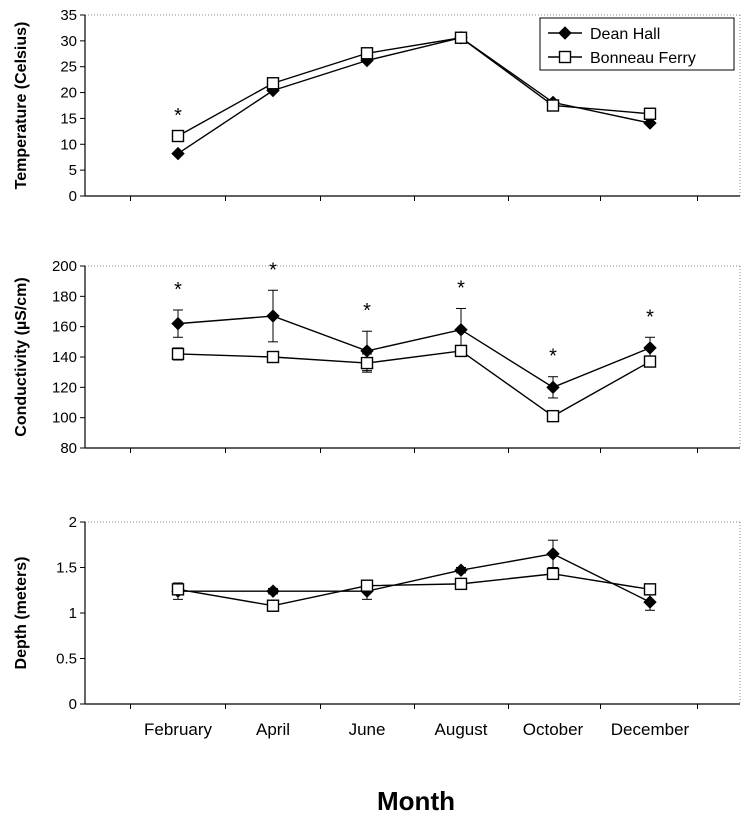  Describe the element at coordinates (68, 41) in the screenshot. I see `y-tick-label: 30` at that location.